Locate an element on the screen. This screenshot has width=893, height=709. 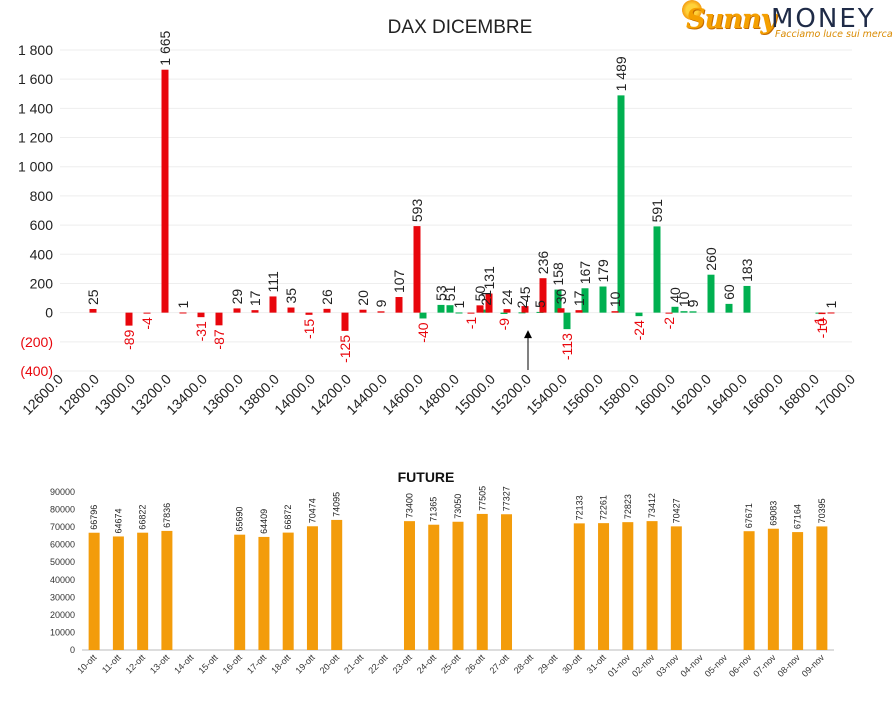
future-data-label: 72261 is located at coordinates (604, 507).